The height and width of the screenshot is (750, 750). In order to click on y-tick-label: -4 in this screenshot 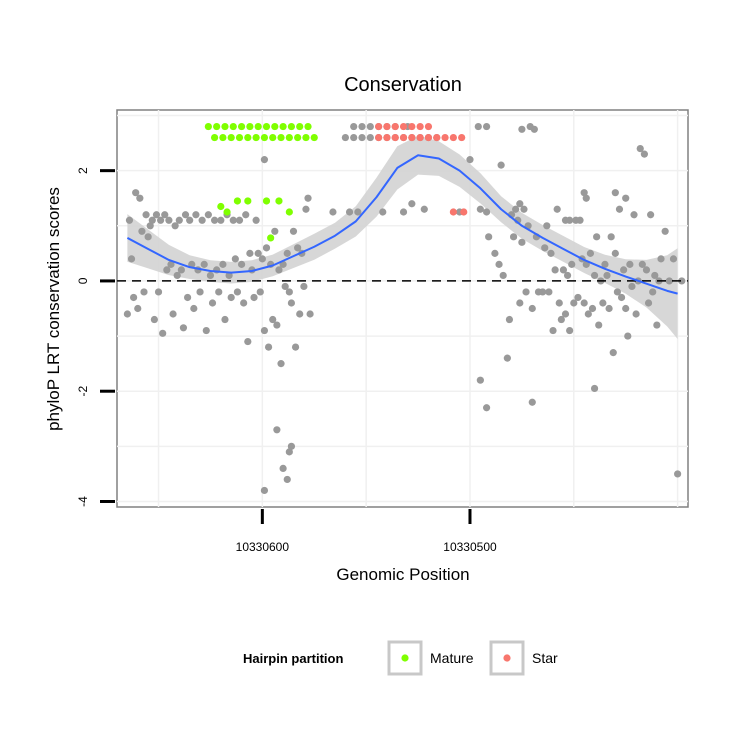, I will do `click(83, 501)`.